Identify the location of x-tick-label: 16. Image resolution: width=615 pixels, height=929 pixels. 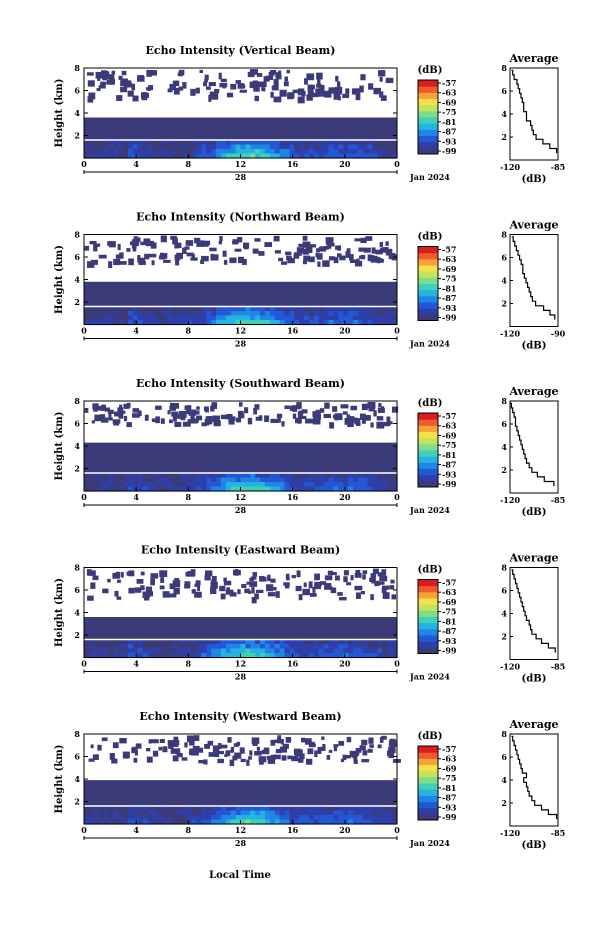
(293, 331).